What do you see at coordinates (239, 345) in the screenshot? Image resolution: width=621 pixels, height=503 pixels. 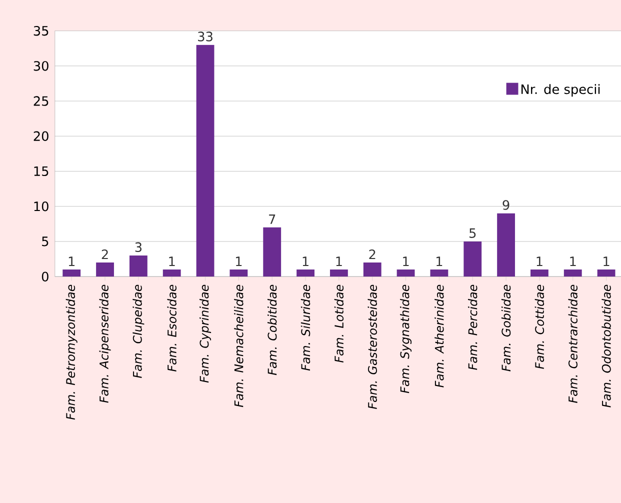 I see `x-tick-label: Fam. Nemacheilidae` at bounding box center [239, 345].